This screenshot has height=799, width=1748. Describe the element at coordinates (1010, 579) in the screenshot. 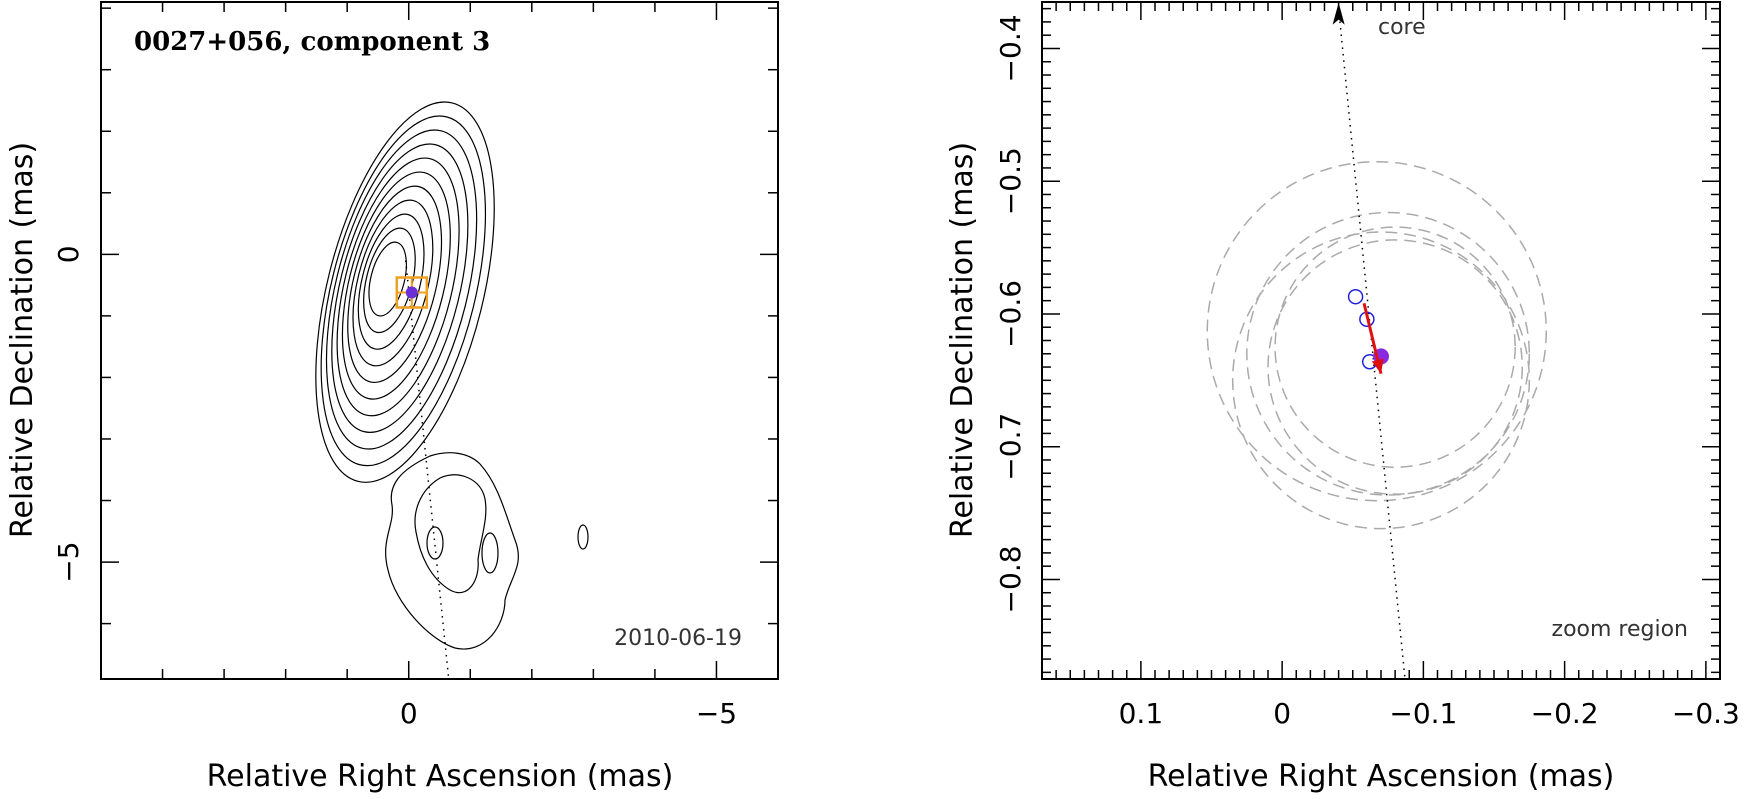

I see `y-tick-label: −0.8` at that location.